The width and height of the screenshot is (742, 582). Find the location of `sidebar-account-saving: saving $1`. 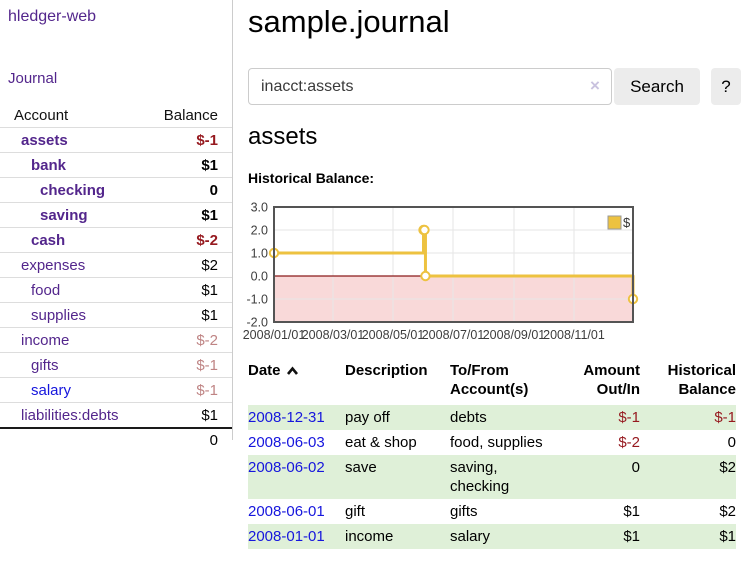

sidebar-account-saving: saving $1 is located at coordinates (116, 214).